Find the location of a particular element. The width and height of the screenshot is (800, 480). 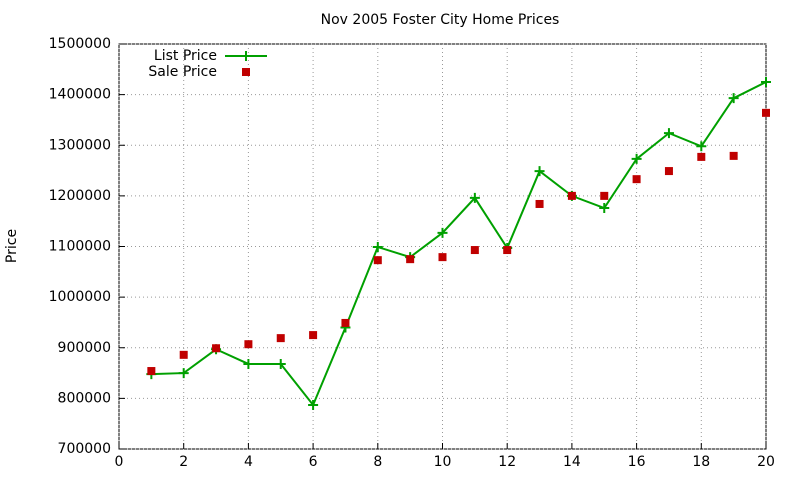

x-tick-label: 14 is located at coordinates (572, 462).